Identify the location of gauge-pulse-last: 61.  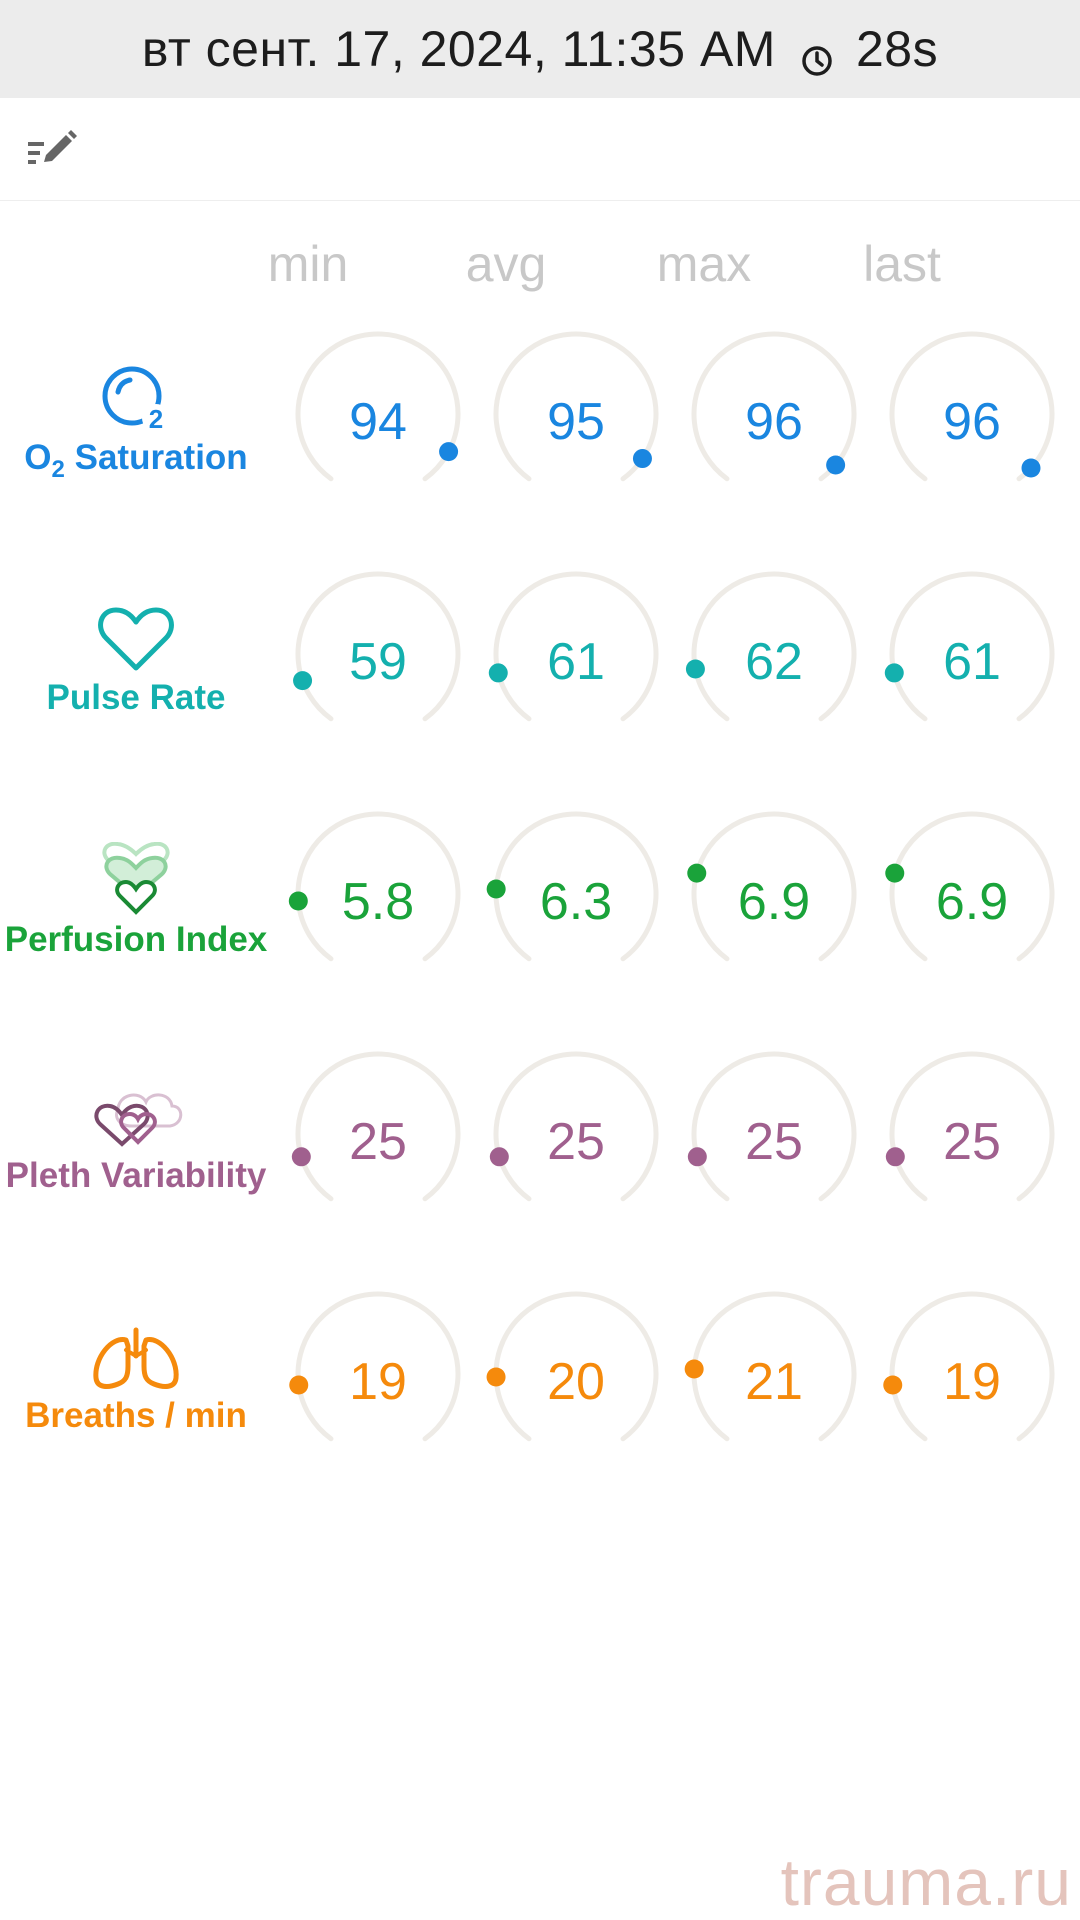
(972, 654).